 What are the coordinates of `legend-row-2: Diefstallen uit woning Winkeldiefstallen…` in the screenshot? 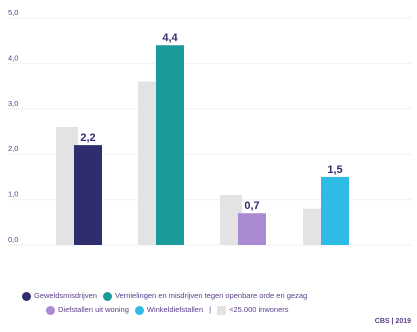 It's located at (217, 310).